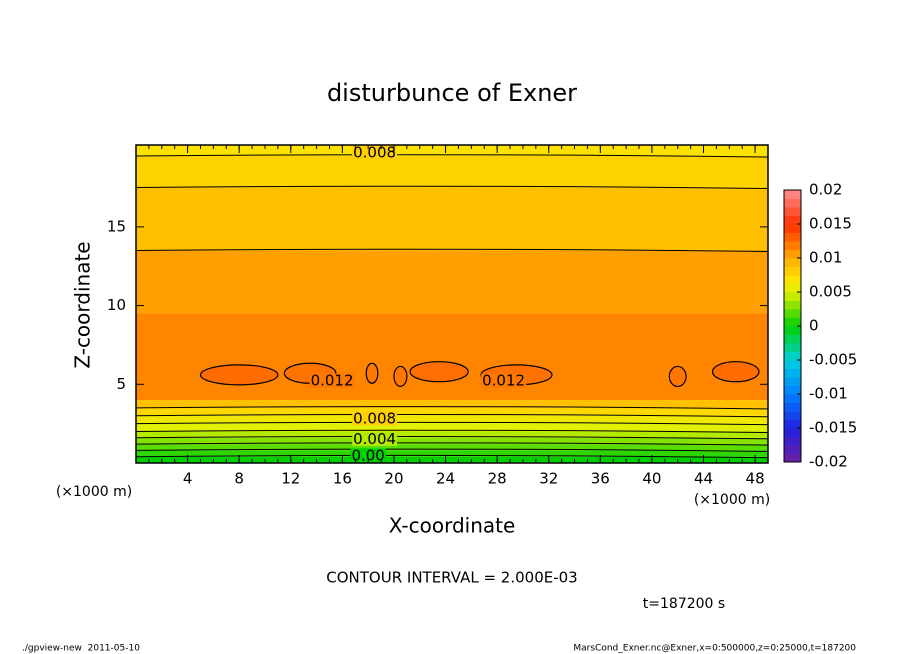 The image size is (904, 654). What do you see at coordinates (83, 304) in the screenshot?
I see `y-axis-label: Z-coordinate` at bounding box center [83, 304].